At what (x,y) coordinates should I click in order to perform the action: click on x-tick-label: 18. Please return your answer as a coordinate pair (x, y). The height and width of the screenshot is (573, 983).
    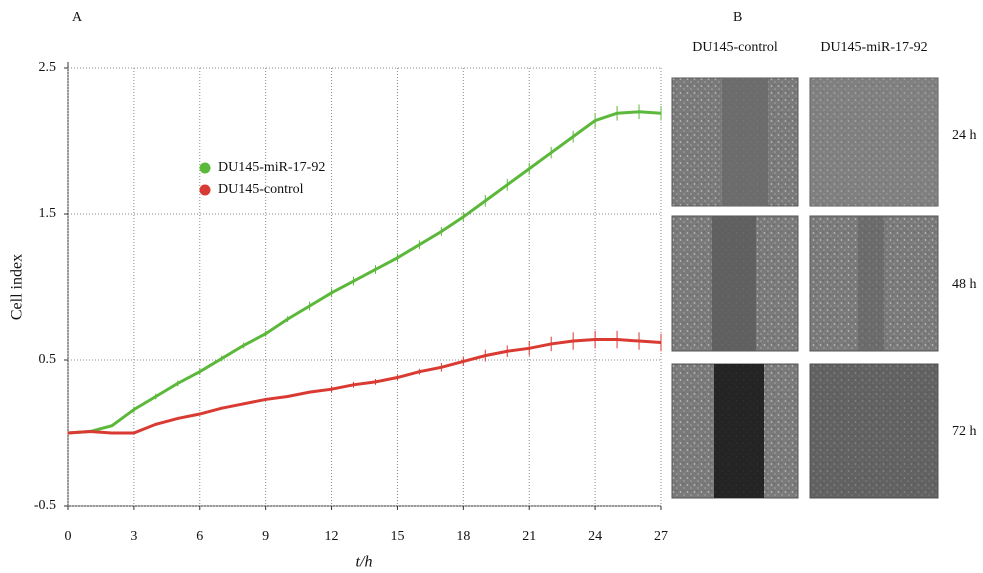
    Looking at the image, I should click on (463, 536).